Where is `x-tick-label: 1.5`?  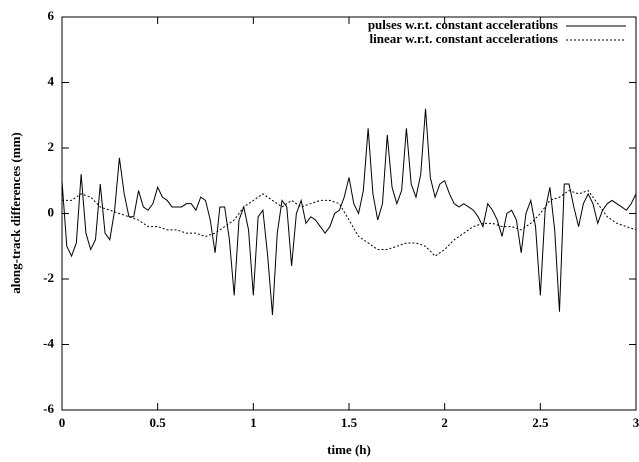
x-tick-label: 1.5 is located at coordinates (349, 422).